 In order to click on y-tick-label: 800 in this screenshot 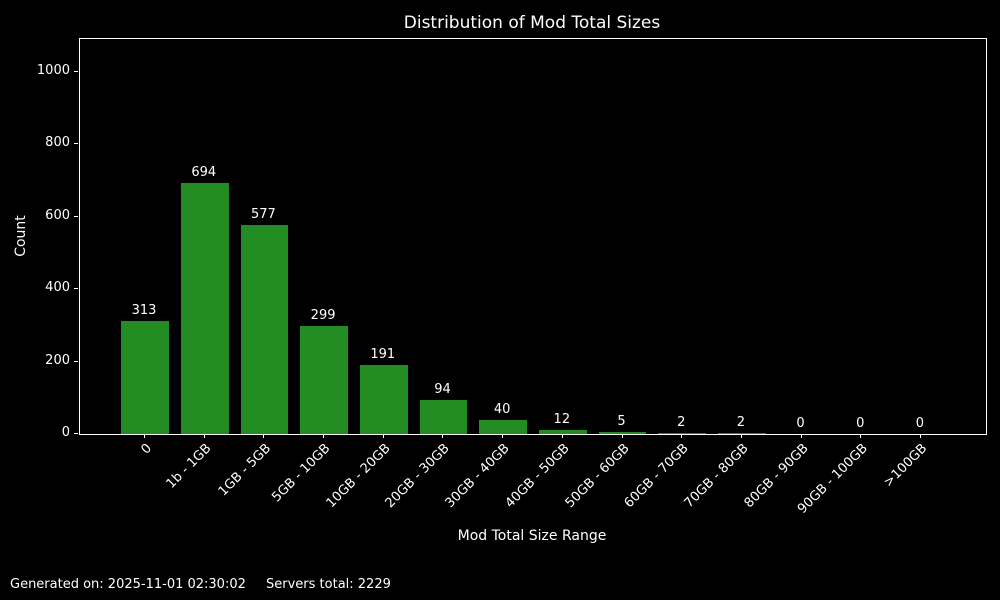, I will do `click(57, 143)`.